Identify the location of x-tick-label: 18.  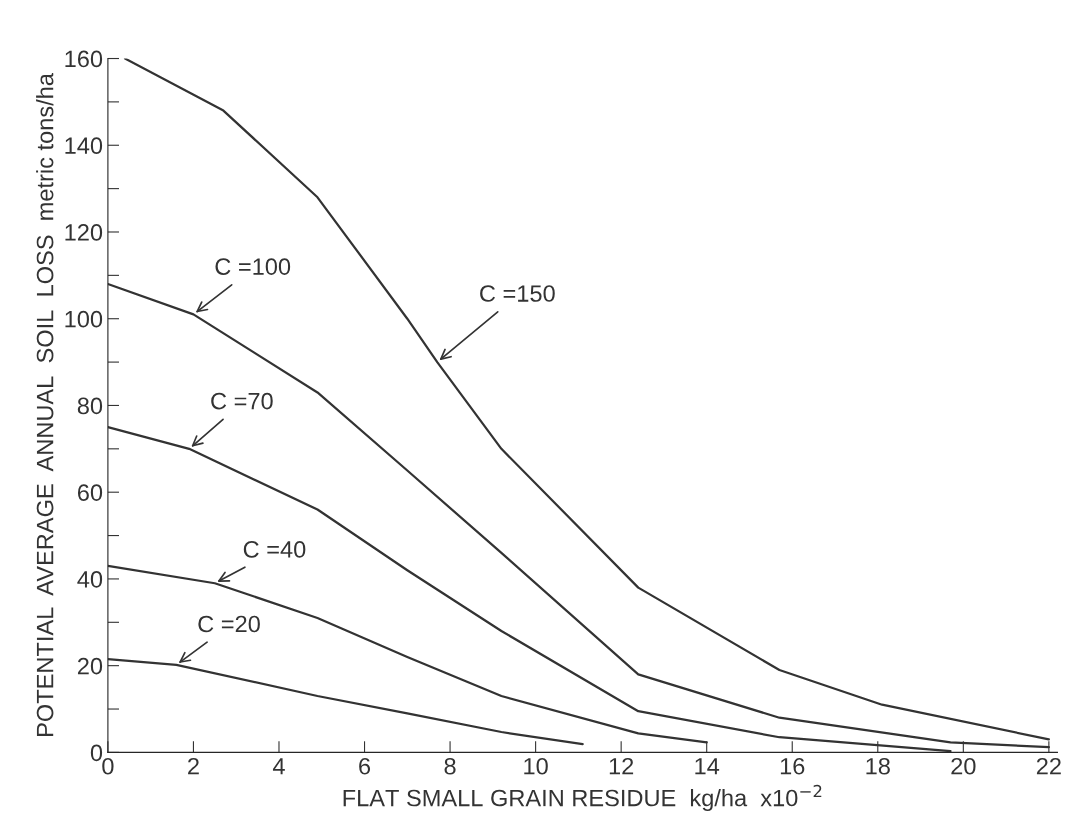
(878, 766).